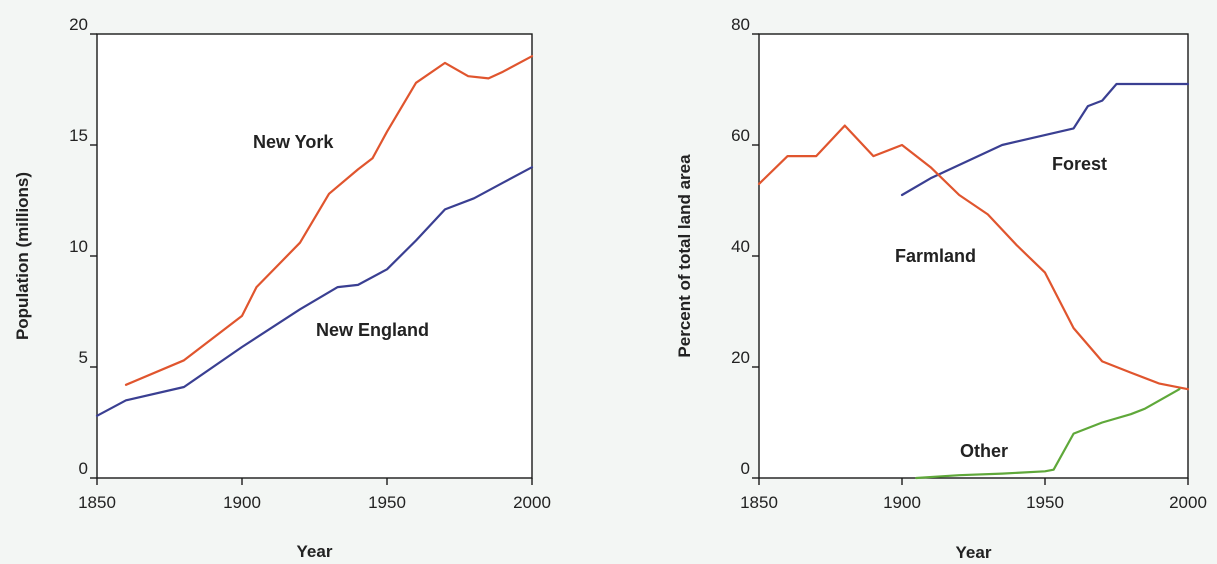 This screenshot has width=1217, height=564. I want to click on series-label-new-england: New England, so click(372, 330).